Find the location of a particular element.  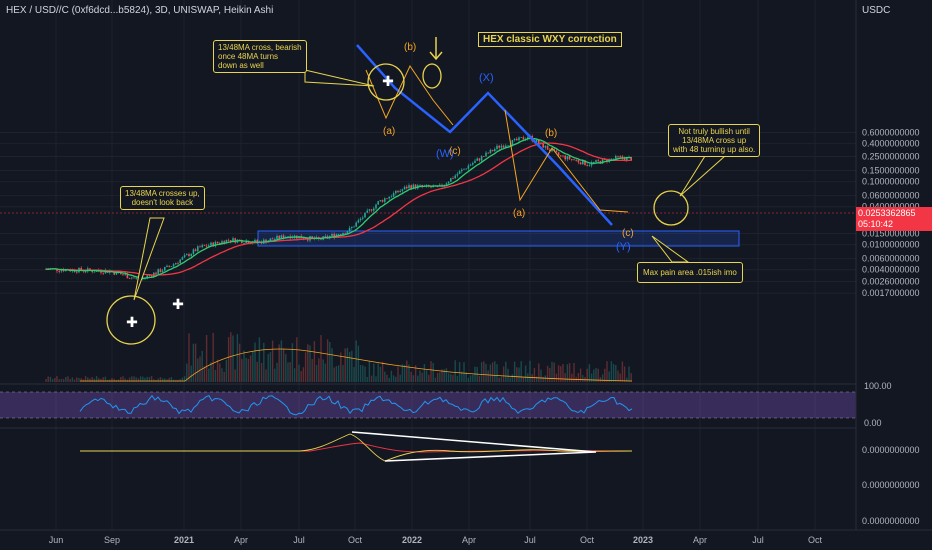

macd-tick: 0.0000000000 is located at coordinates (891, 485).